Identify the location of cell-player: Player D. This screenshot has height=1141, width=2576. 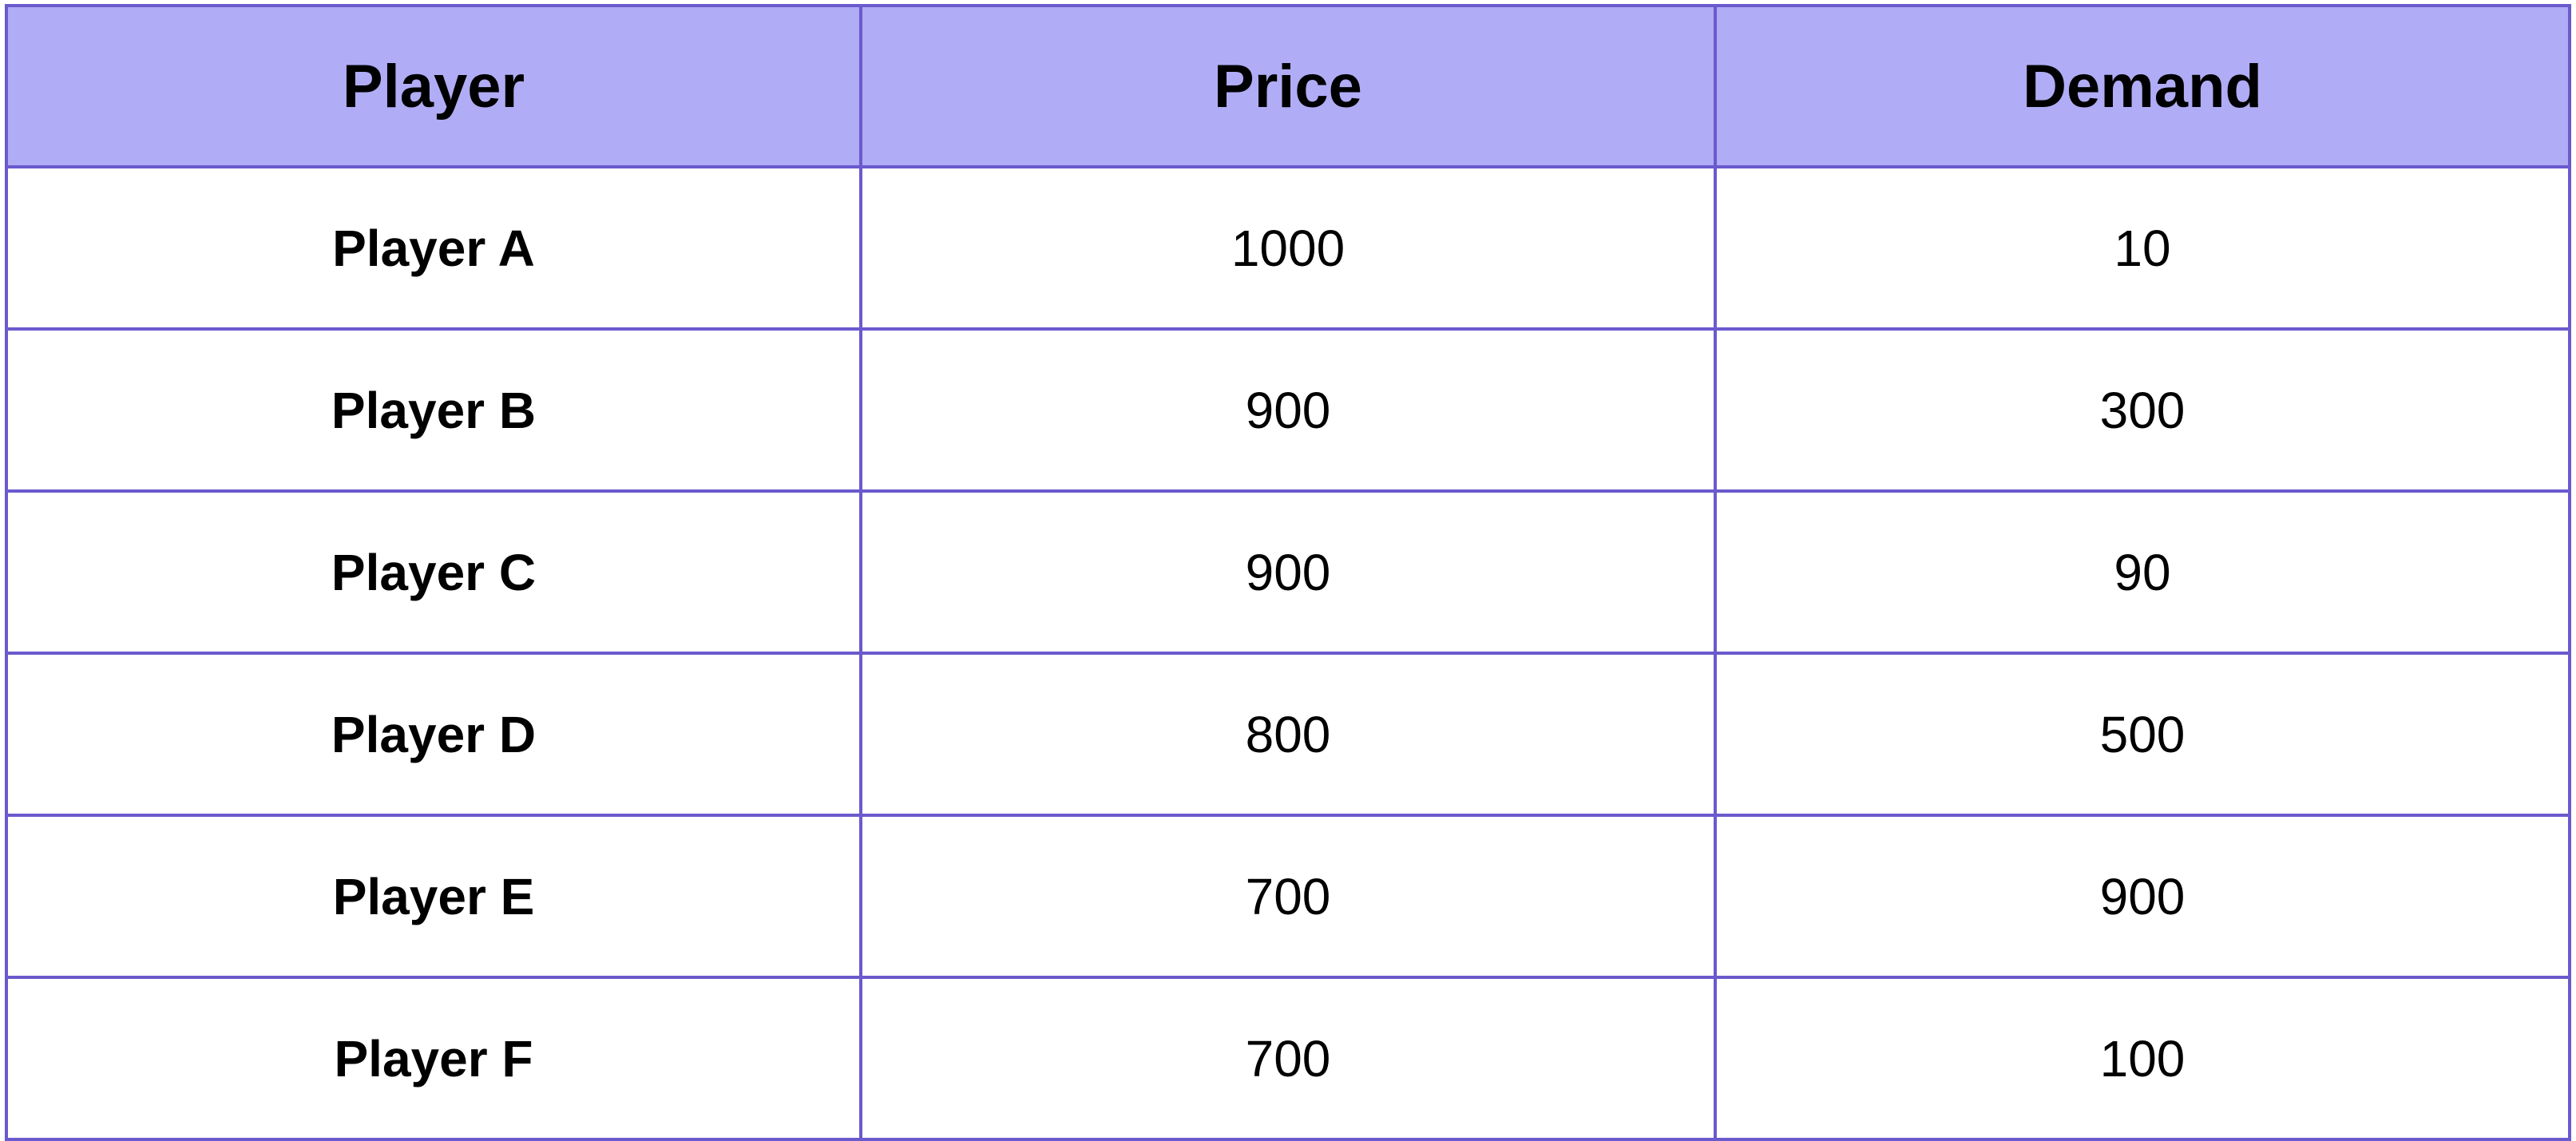
(434, 735).